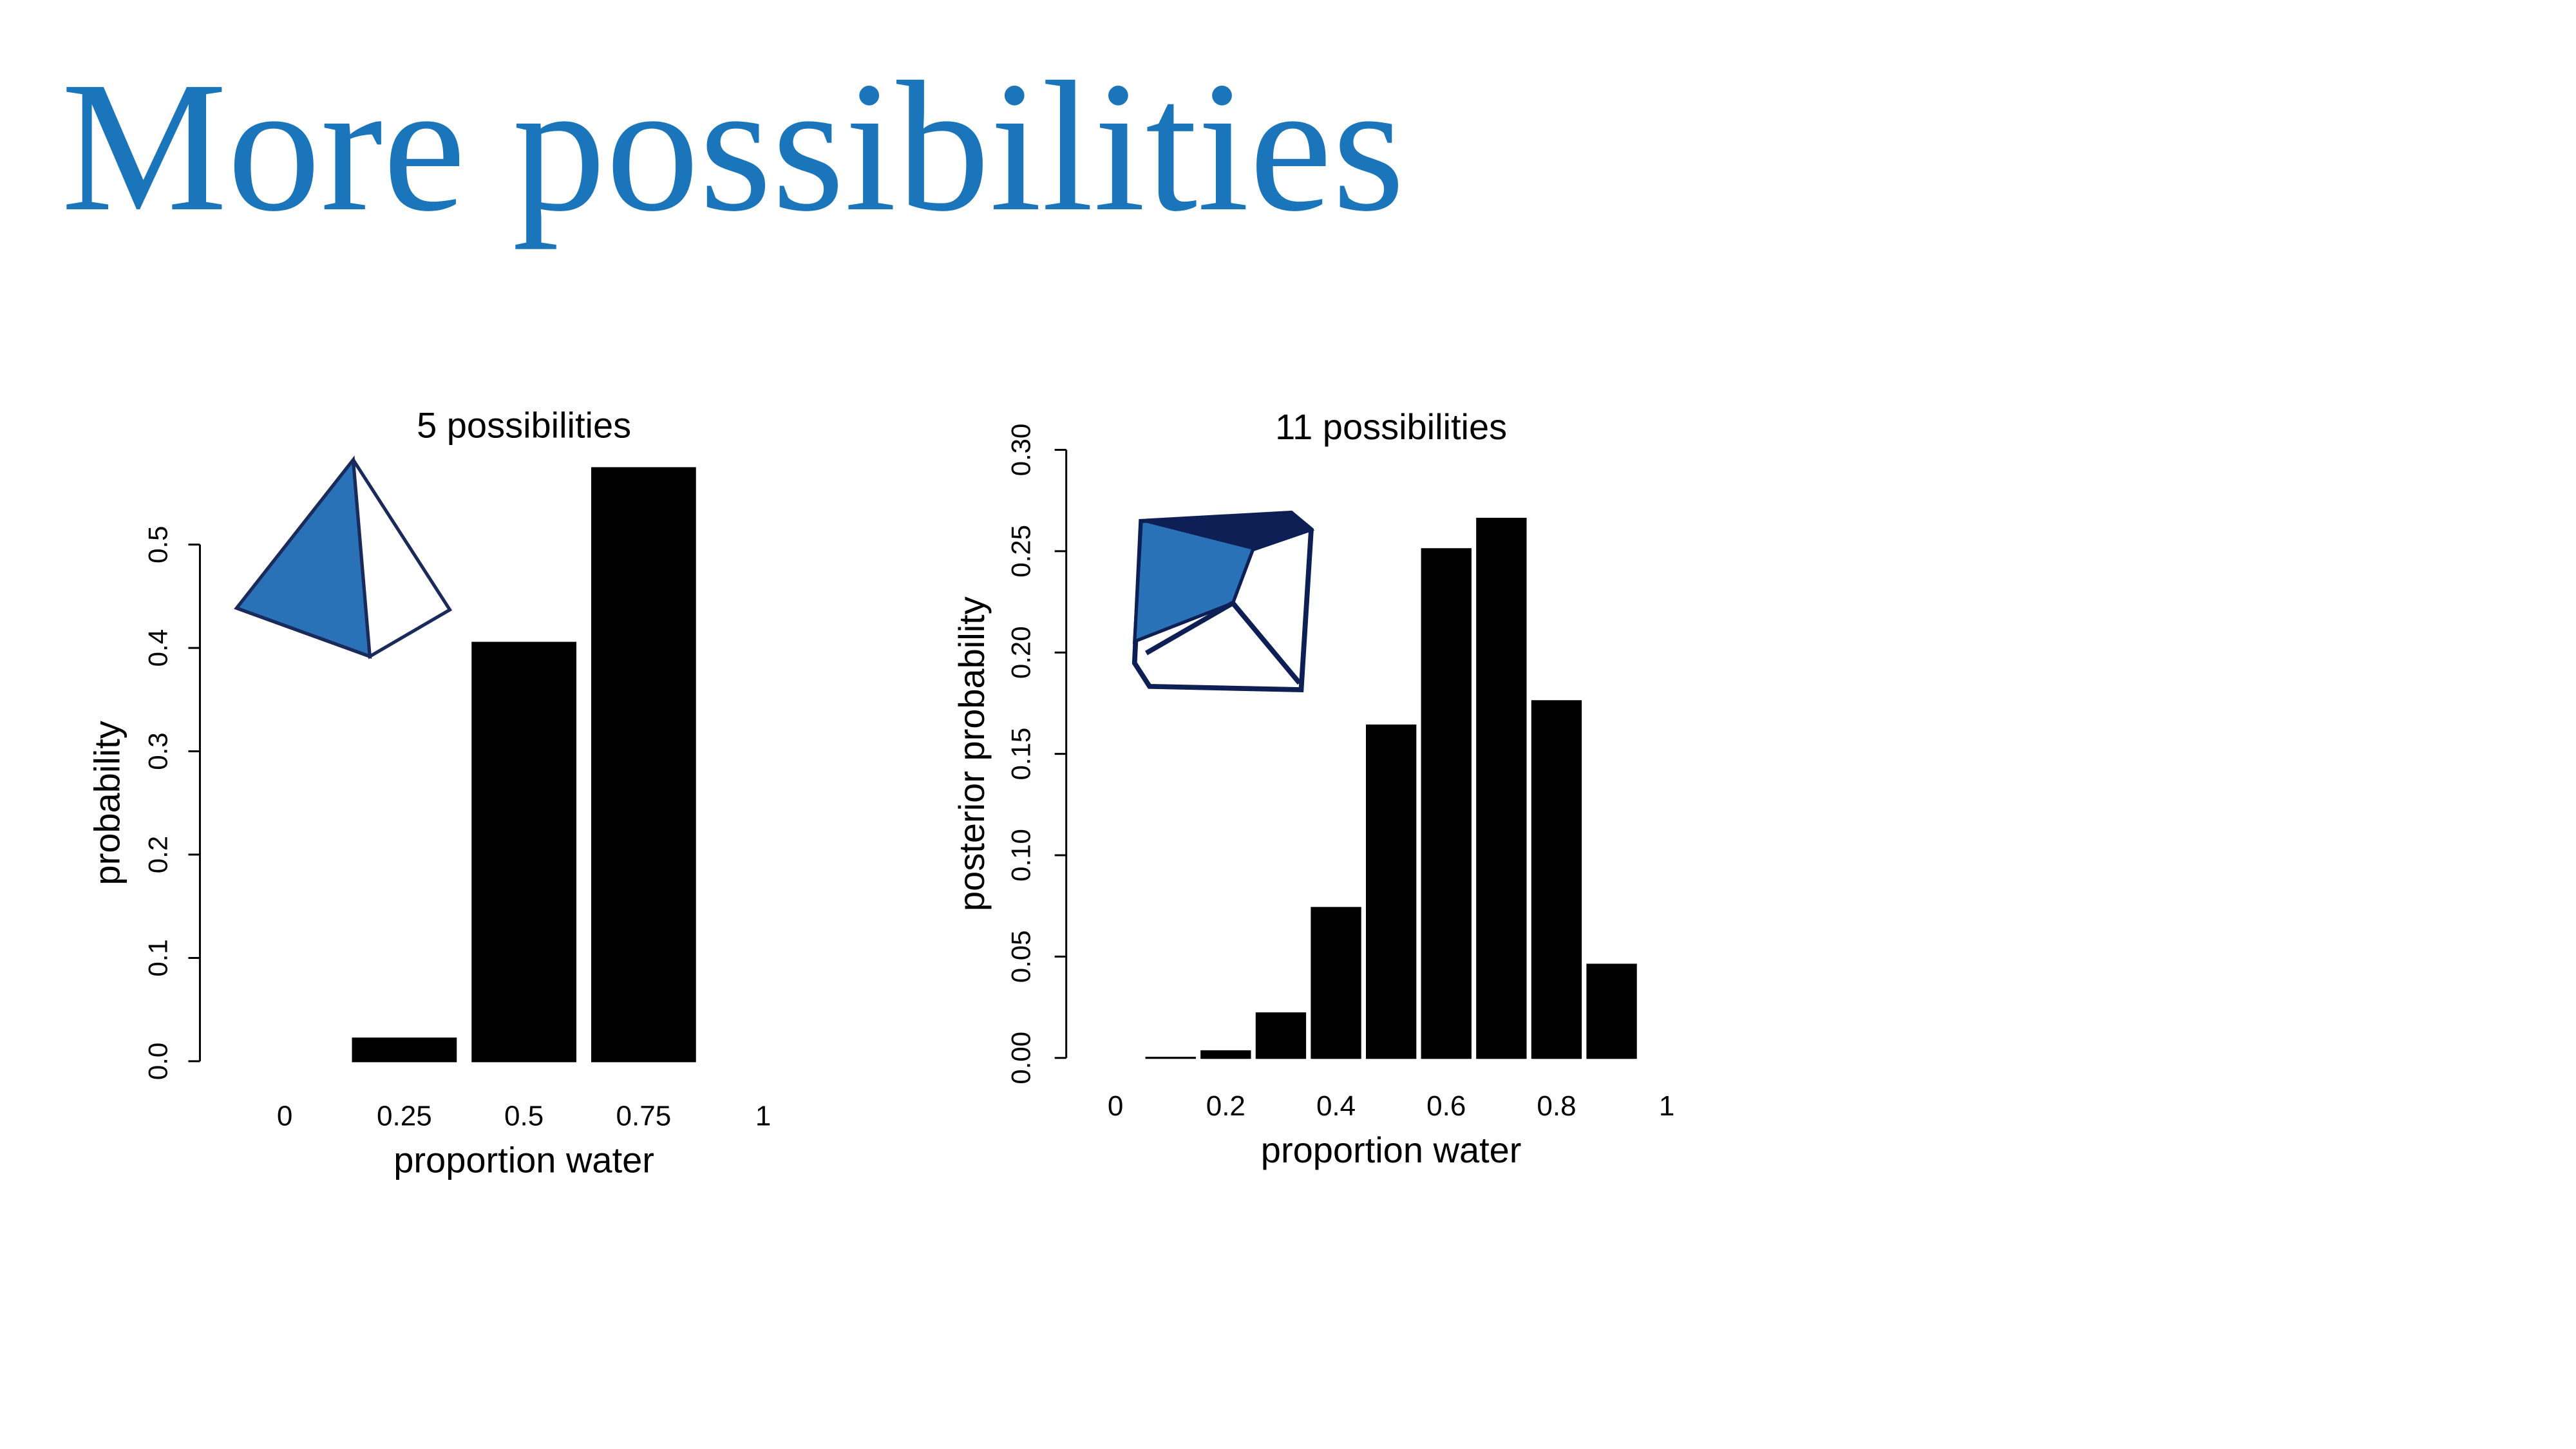  Describe the element at coordinates (157, 648) in the screenshot. I see `y-tick-label: 0.4` at that location.